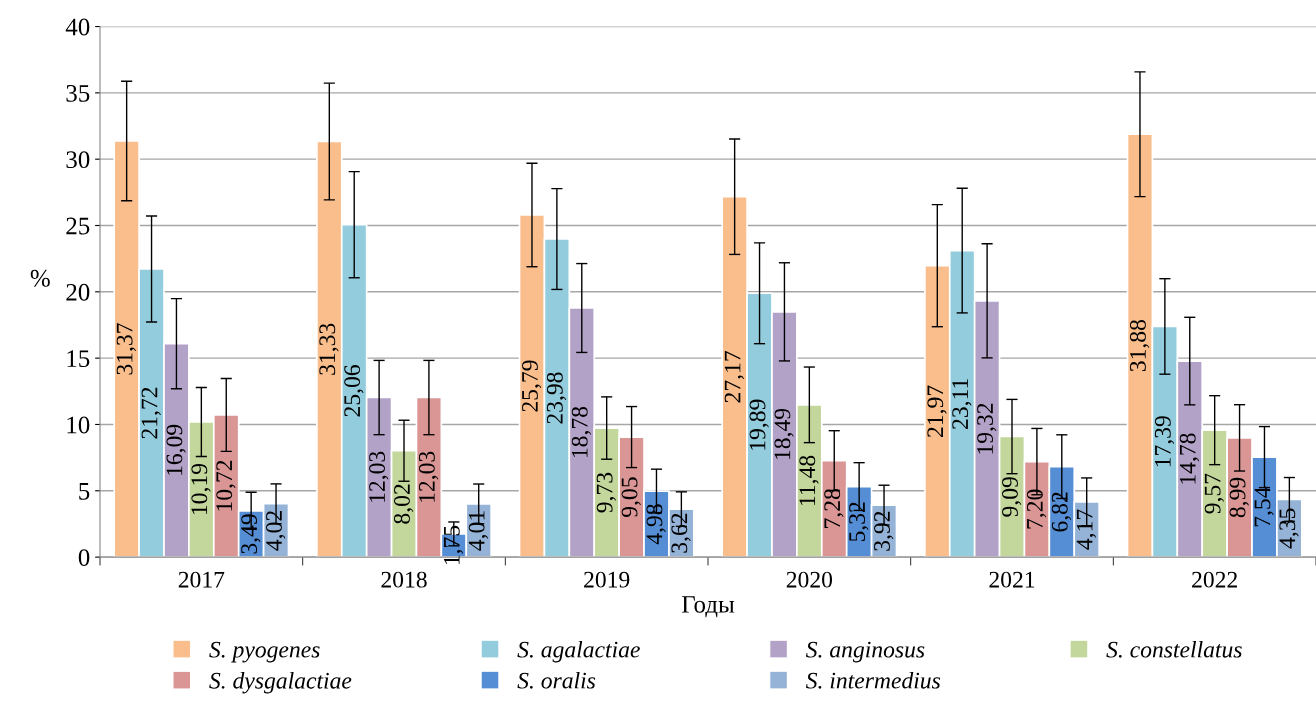  What do you see at coordinates (276, 531) in the screenshot?
I see `data-label: 4,02` at bounding box center [276, 531].